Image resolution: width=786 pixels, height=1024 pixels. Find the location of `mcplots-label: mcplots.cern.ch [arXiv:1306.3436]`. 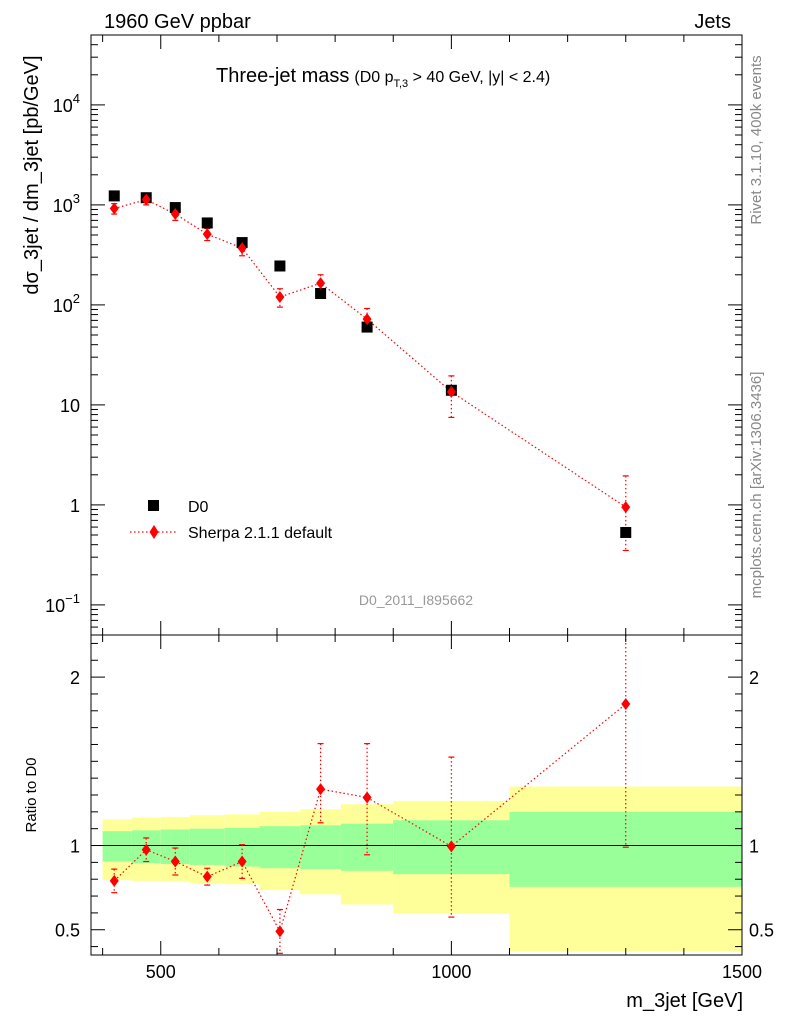

mcplots-label: mcplots.cern.ch [arXiv:1306.3436] is located at coordinates (756, 485).